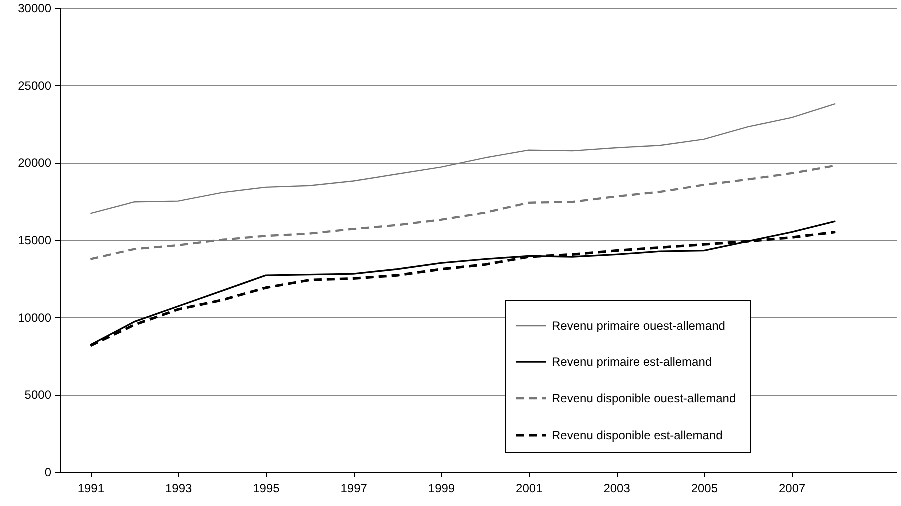 This screenshot has width=901, height=506. What do you see at coordinates (530, 489) in the screenshot?
I see `x-tick-label: 2001` at bounding box center [530, 489].